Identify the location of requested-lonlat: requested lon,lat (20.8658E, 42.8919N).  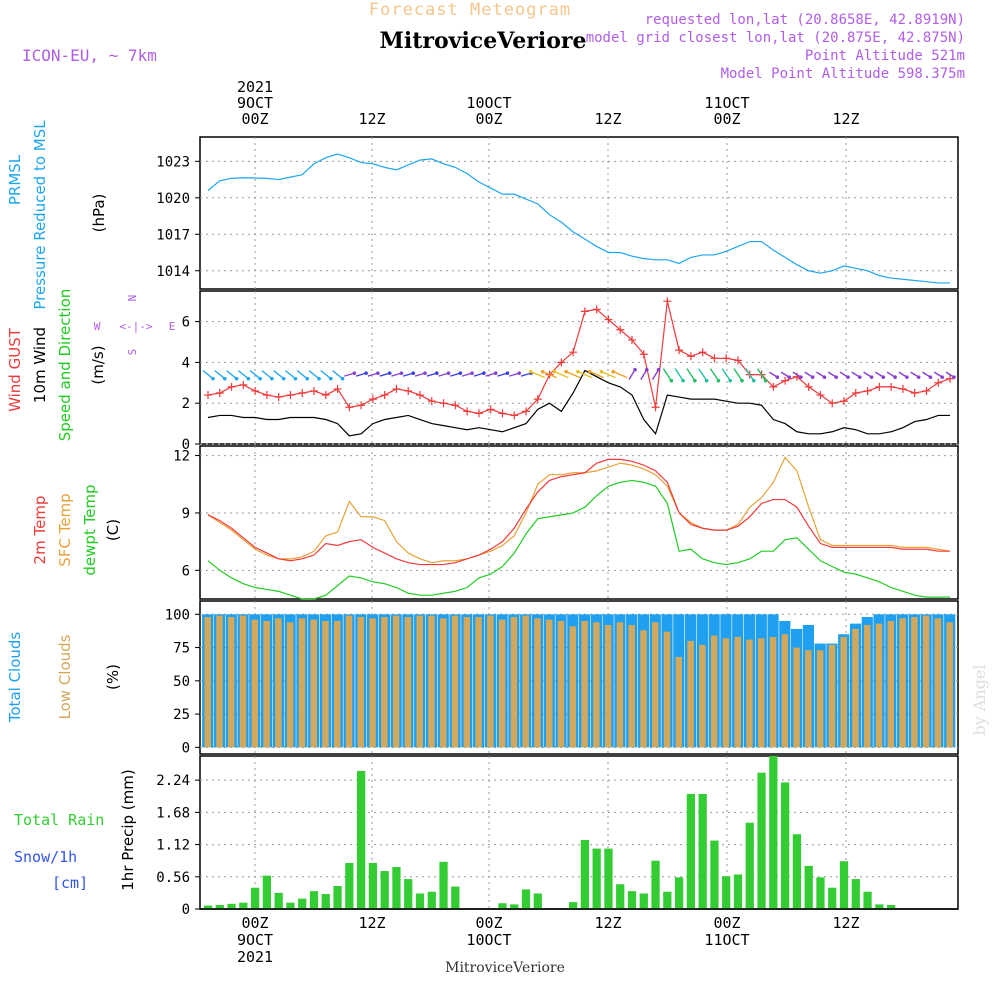
(805, 20).